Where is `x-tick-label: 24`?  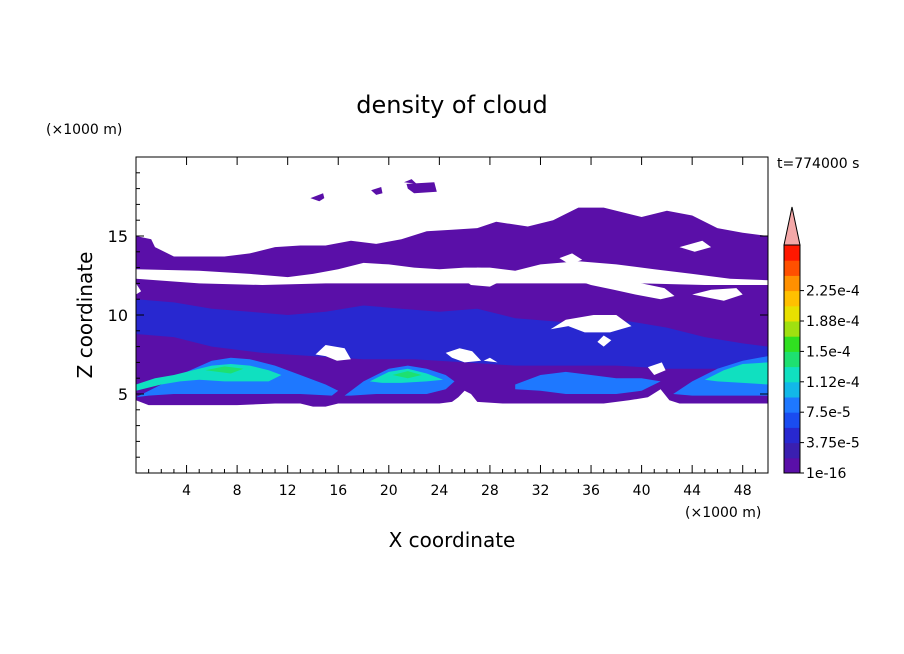 x-tick-label: 24 is located at coordinates (439, 491).